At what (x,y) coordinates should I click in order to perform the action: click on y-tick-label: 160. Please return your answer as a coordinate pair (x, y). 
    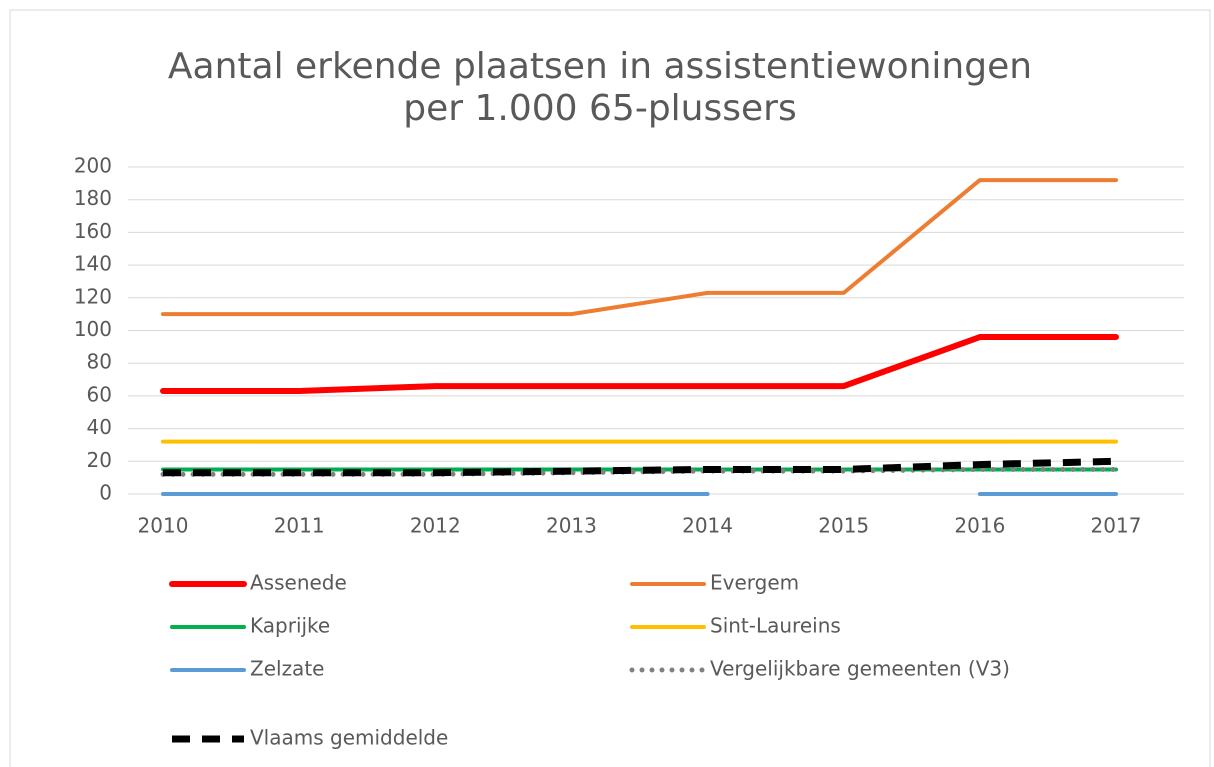
    Looking at the image, I should click on (93, 231).